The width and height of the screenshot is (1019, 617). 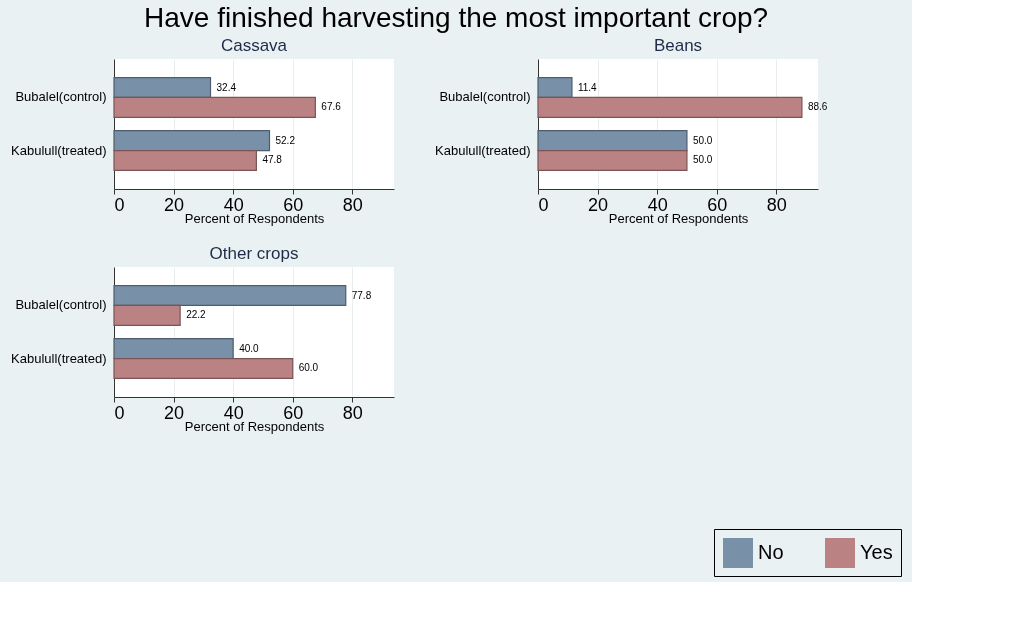 I want to click on legend-label: Yes, so click(x=876, y=552).